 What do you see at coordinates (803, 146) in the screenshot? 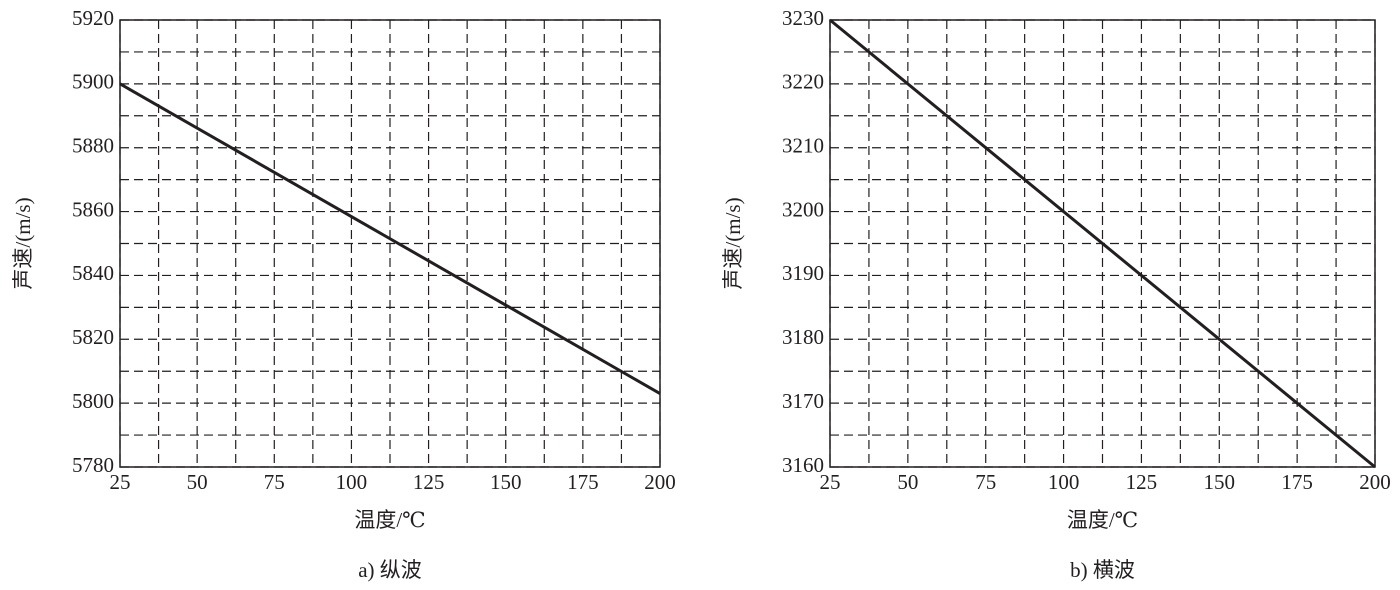
I see `y-tick-label: 3210` at bounding box center [803, 146].